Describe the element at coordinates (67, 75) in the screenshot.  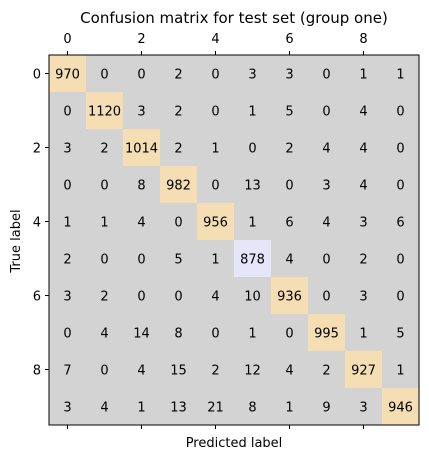
I see `cell-value-label: 970` at that location.